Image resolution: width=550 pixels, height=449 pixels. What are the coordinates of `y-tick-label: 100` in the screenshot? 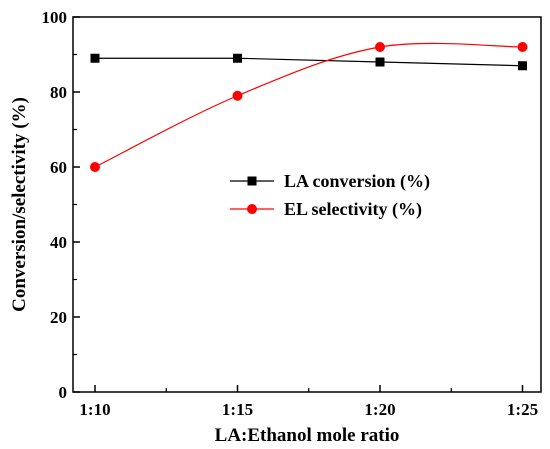 It's located at (55, 17).